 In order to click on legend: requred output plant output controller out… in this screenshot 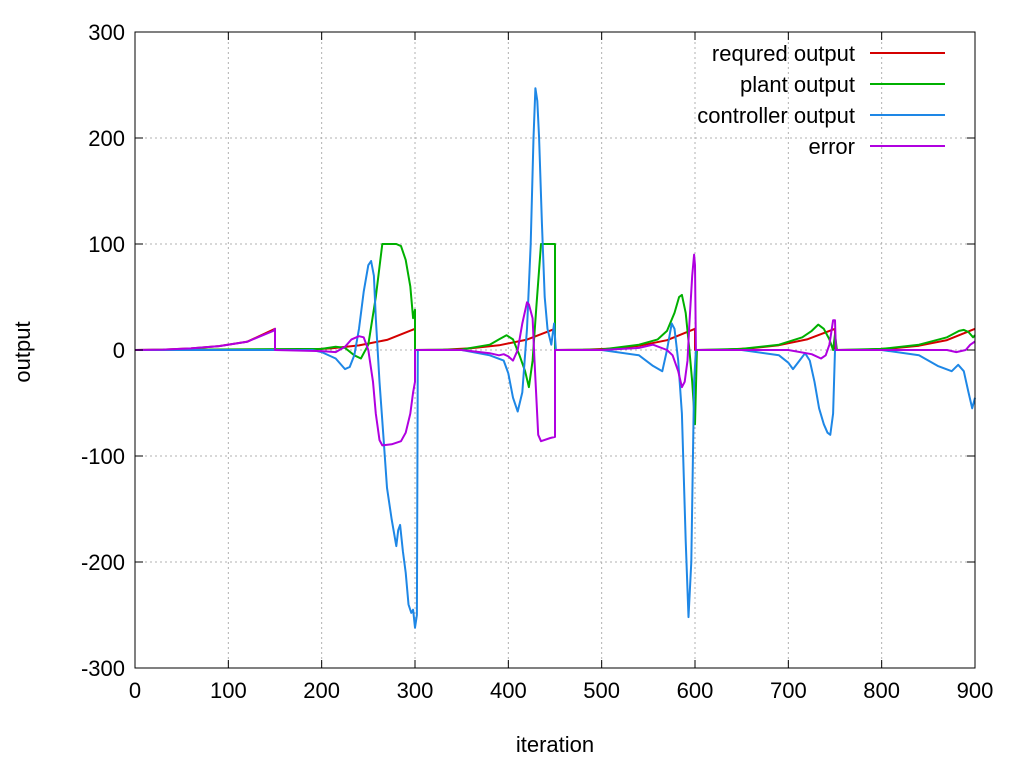, I will do `click(821, 100)`.